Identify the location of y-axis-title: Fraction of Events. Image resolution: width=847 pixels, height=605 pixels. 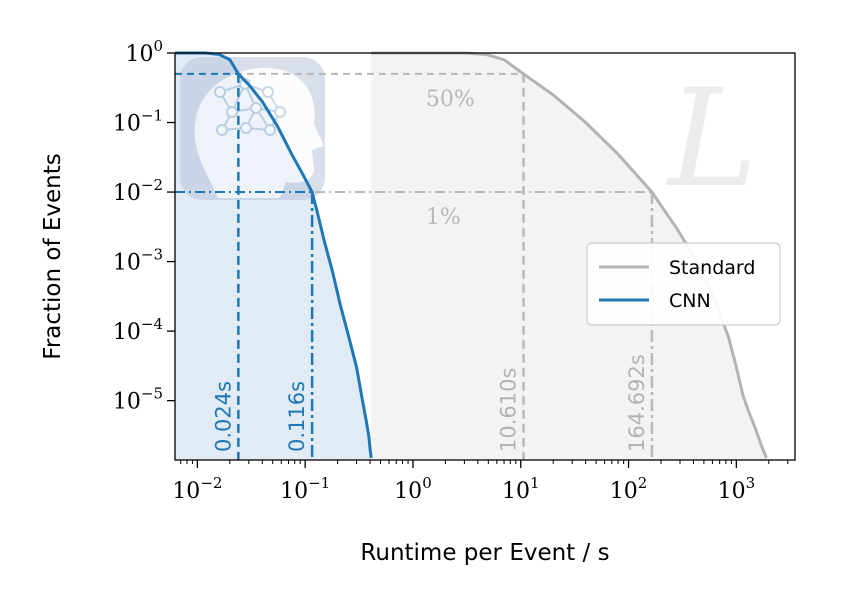
(53, 256).